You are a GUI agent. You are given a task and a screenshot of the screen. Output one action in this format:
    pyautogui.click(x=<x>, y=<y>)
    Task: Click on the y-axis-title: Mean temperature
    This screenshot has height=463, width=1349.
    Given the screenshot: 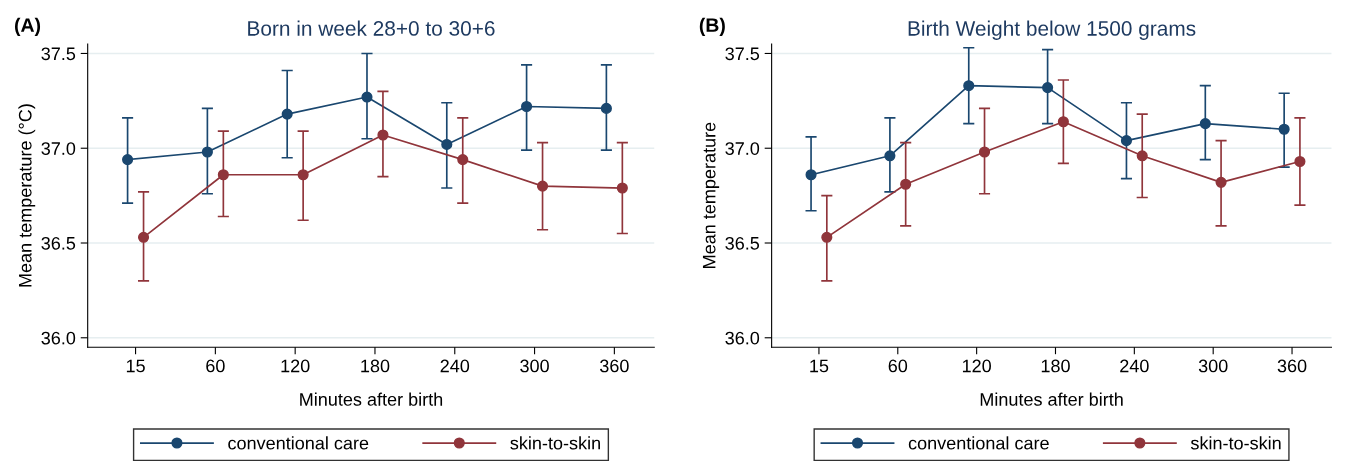 What is the action you would take?
    pyautogui.click(x=711, y=195)
    